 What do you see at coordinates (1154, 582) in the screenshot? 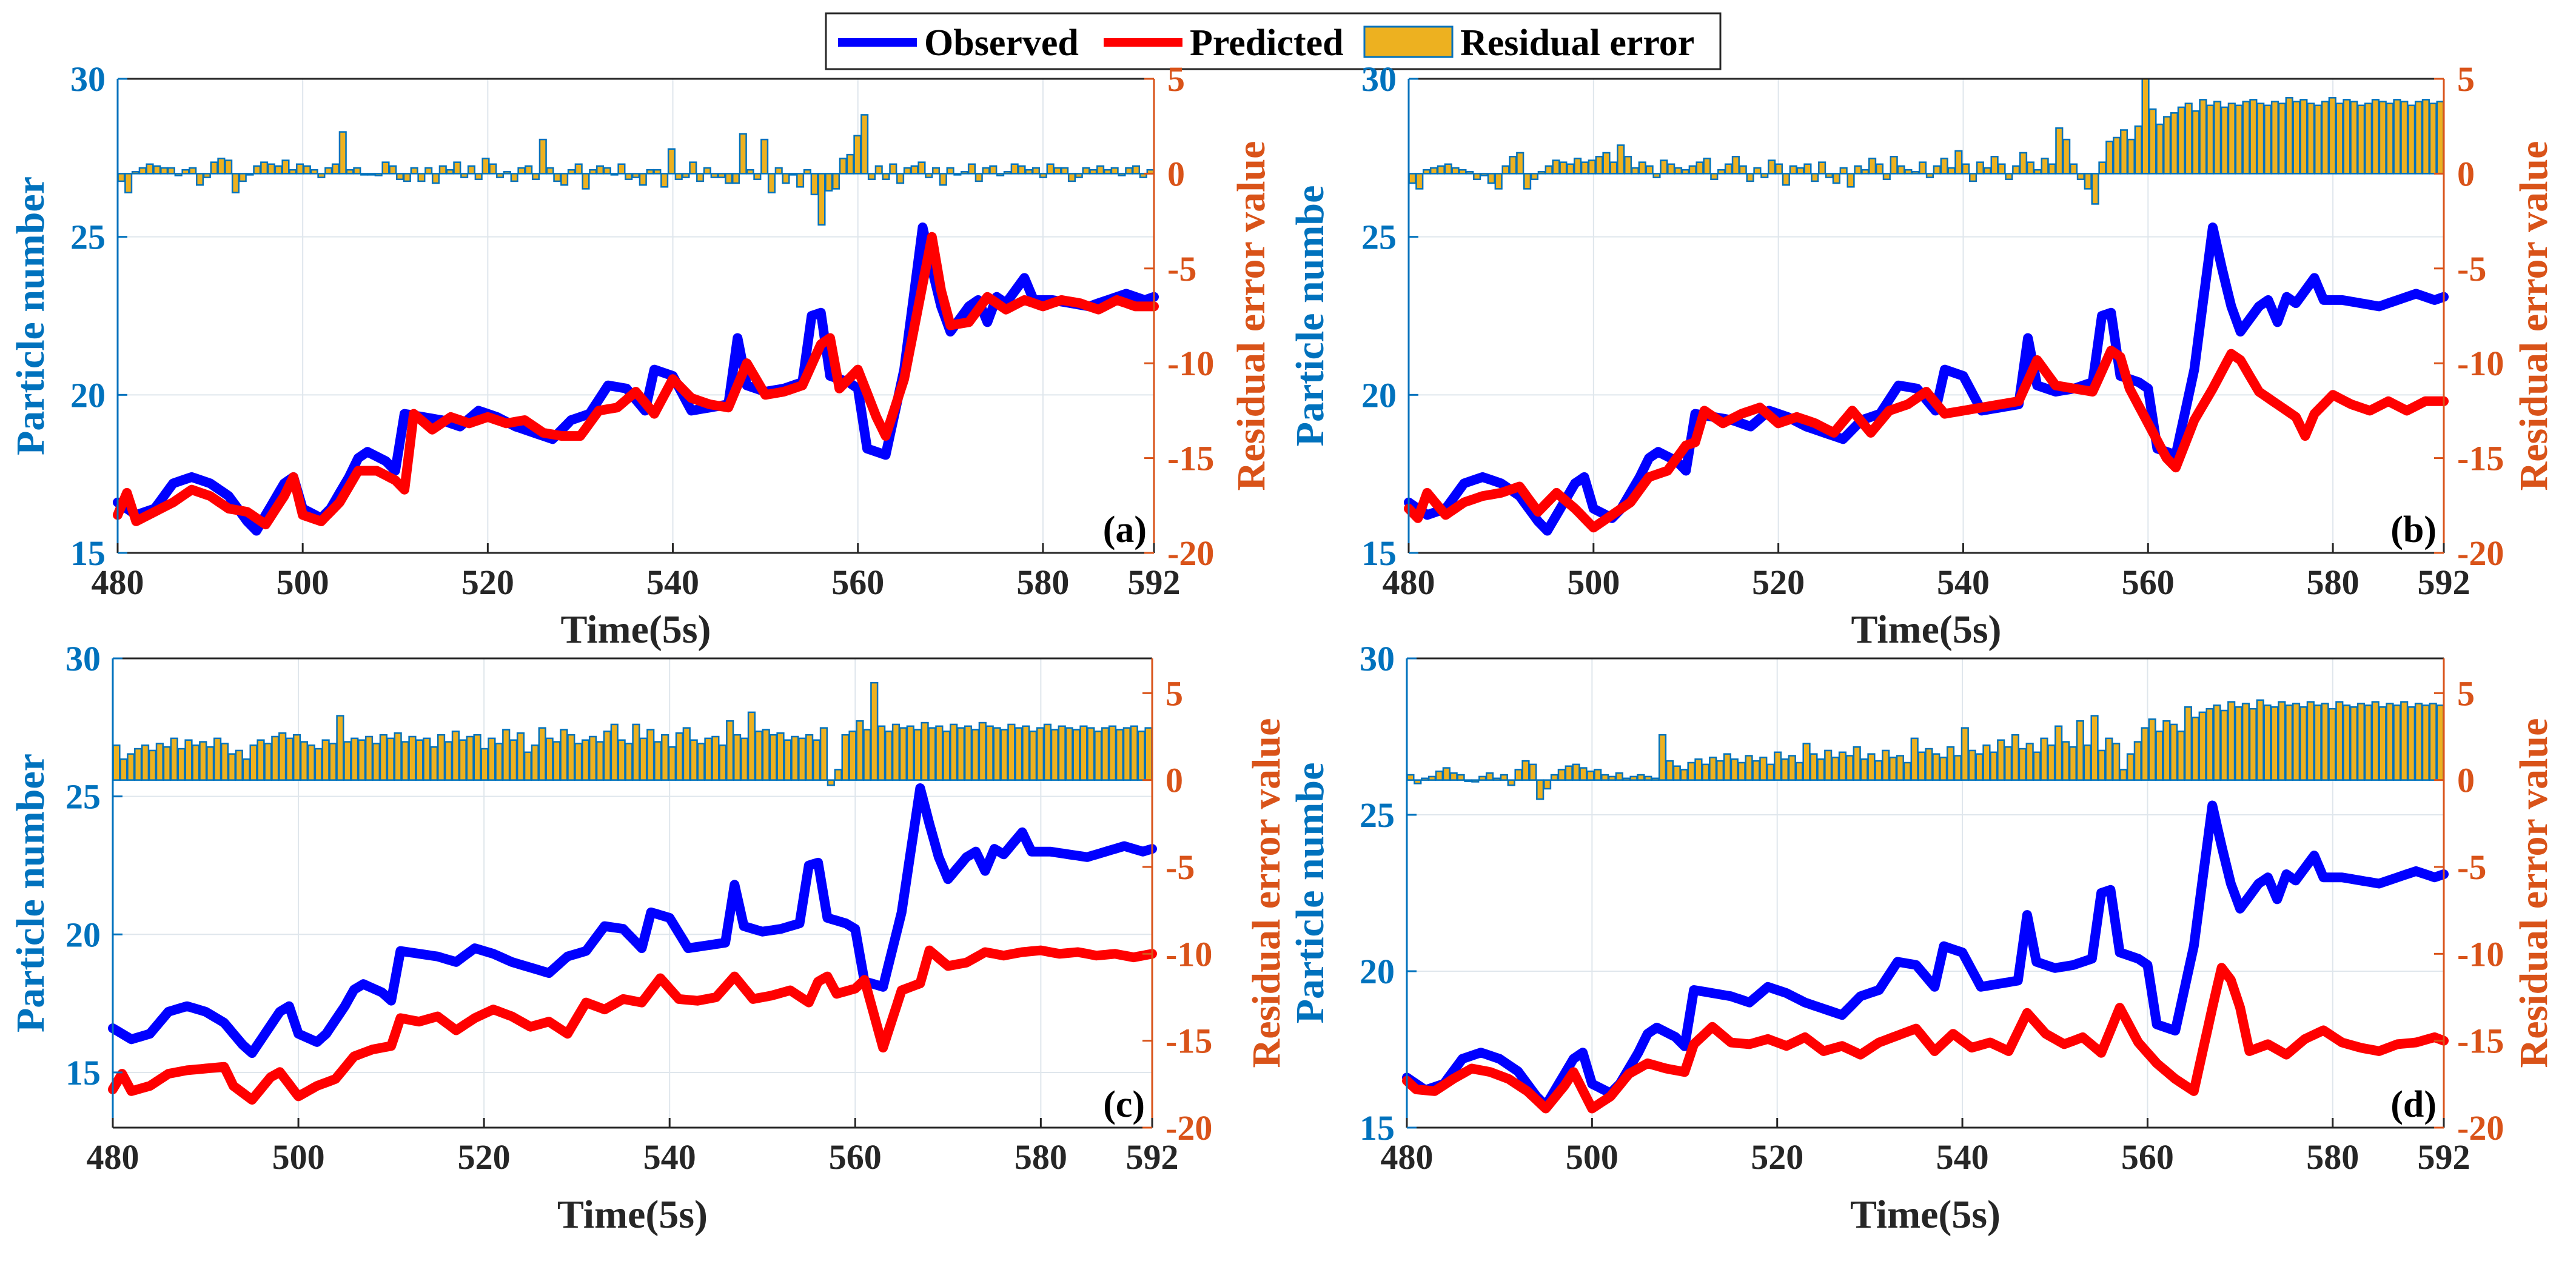
I see `x-tick-label: 592` at bounding box center [1154, 582].